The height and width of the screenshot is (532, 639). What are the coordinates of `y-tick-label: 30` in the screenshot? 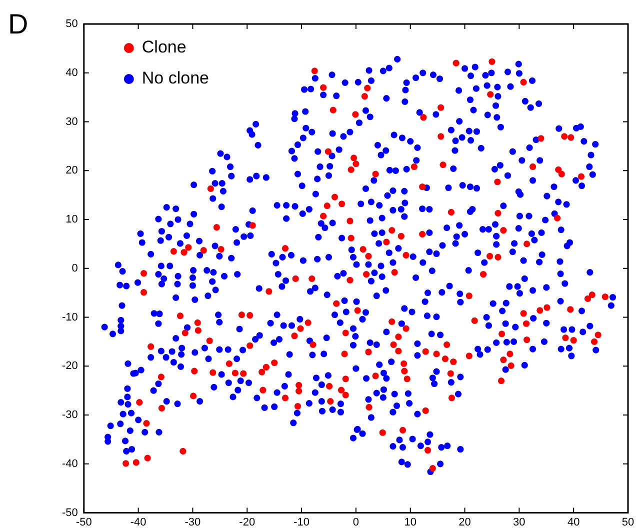 It's located at (72, 122).